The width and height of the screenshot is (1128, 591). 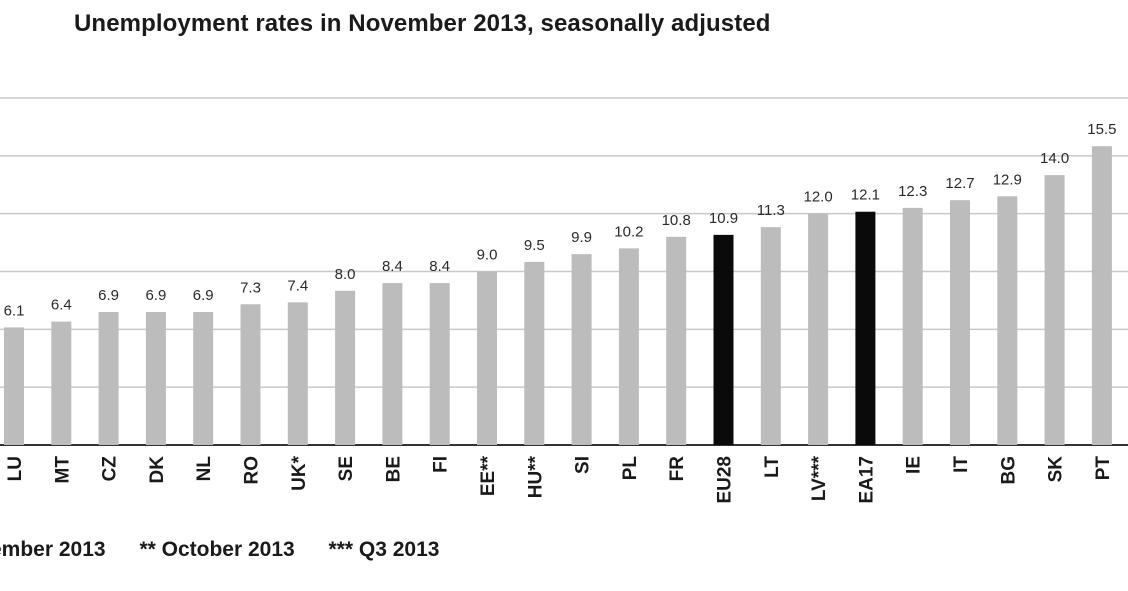 I want to click on tick-label-lu: LU, so click(x=15, y=468).